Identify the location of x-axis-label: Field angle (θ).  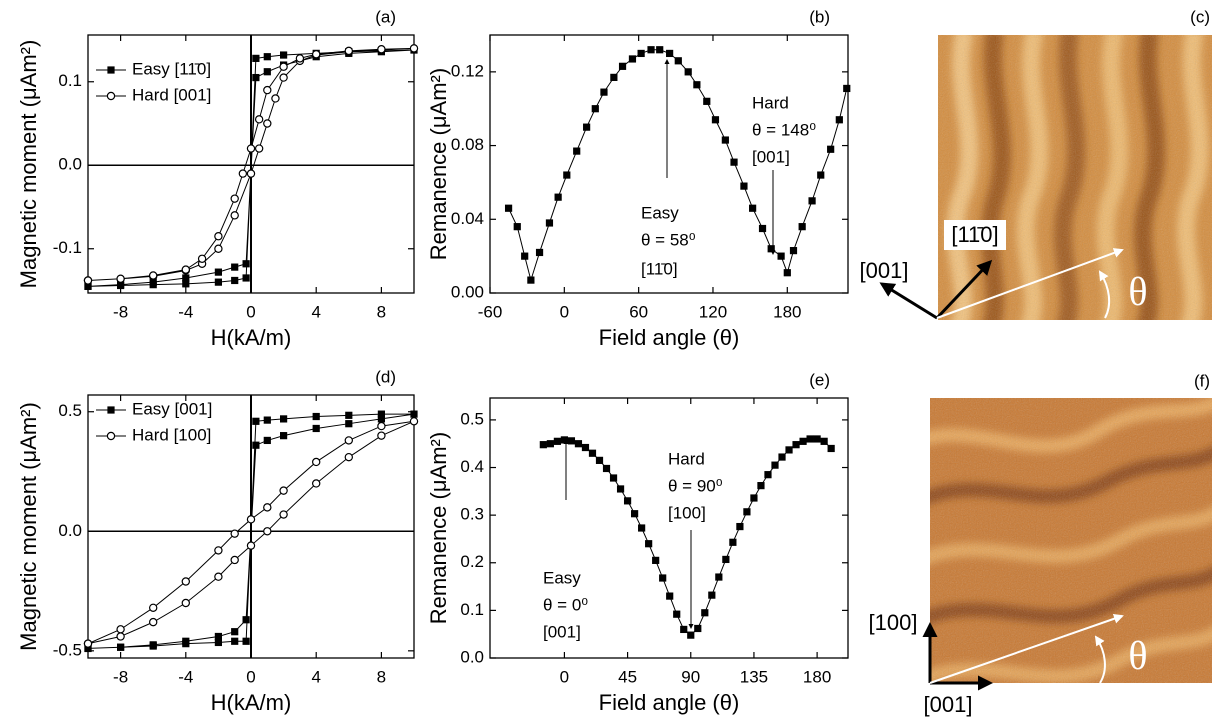
(669, 337).